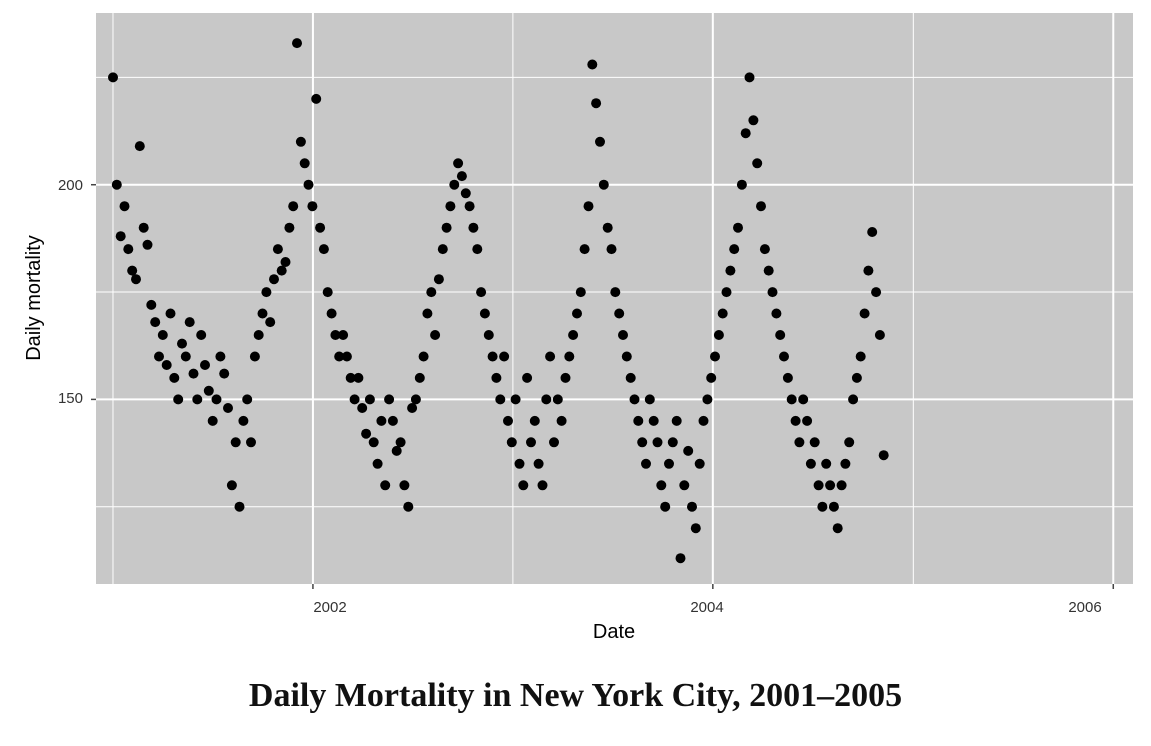  What do you see at coordinates (34, 298) in the screenshot?
I see `y-axis-title: Daily mortality` at bounding box center [34, 298].